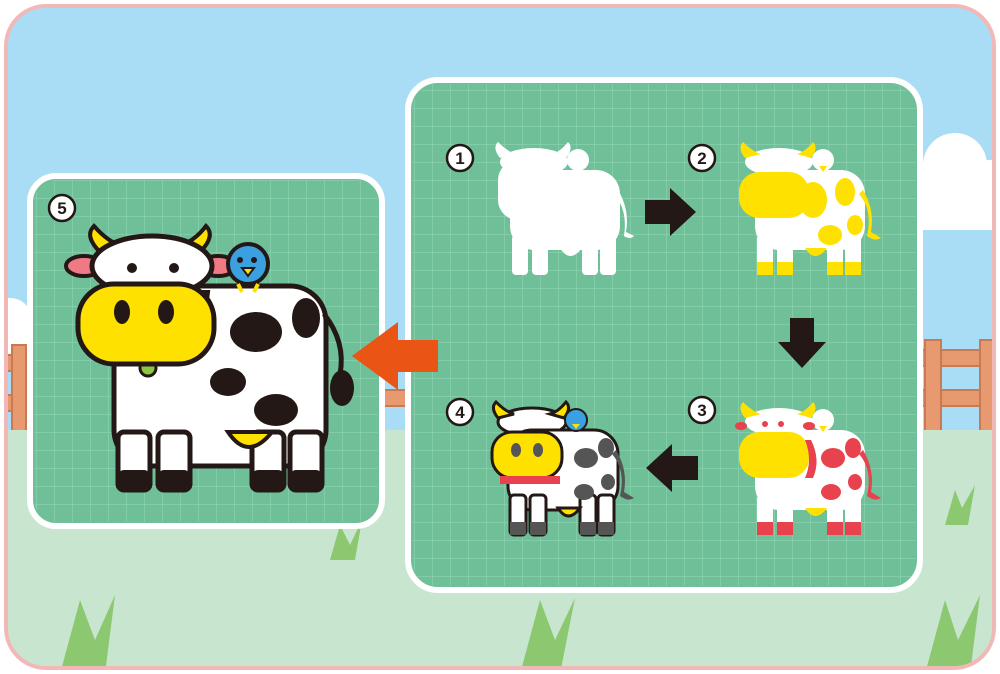  I want to click on step-5-number: 5, so click(61, 208).